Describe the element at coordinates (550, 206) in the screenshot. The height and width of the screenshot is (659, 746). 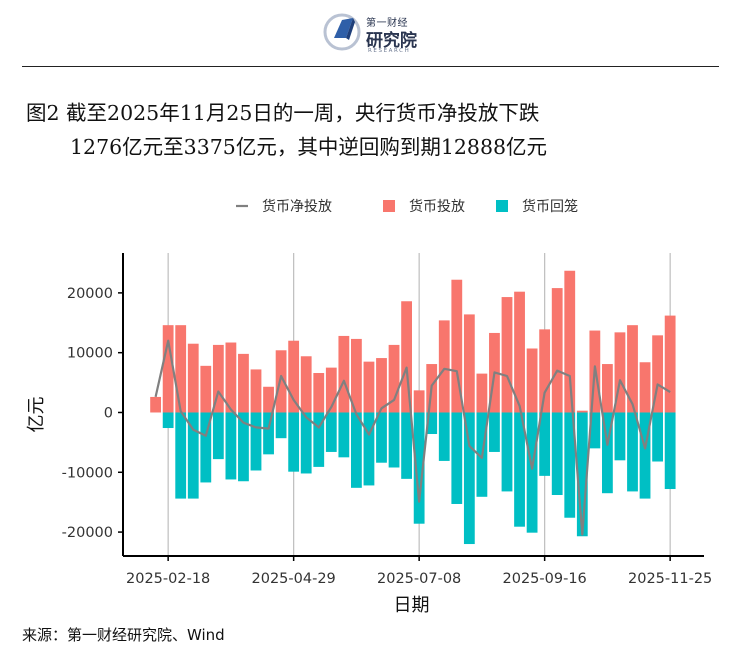
I see `legend-label-withdrawal: 货币回笼` at that location.